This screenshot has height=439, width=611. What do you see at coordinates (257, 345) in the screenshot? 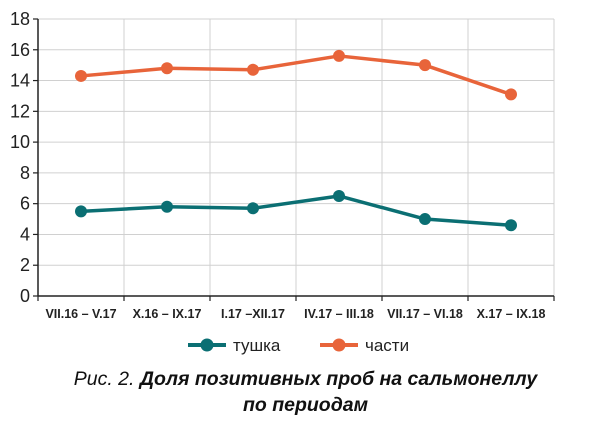
I see `legend-label: тушка` at bounding box center [257, 345].